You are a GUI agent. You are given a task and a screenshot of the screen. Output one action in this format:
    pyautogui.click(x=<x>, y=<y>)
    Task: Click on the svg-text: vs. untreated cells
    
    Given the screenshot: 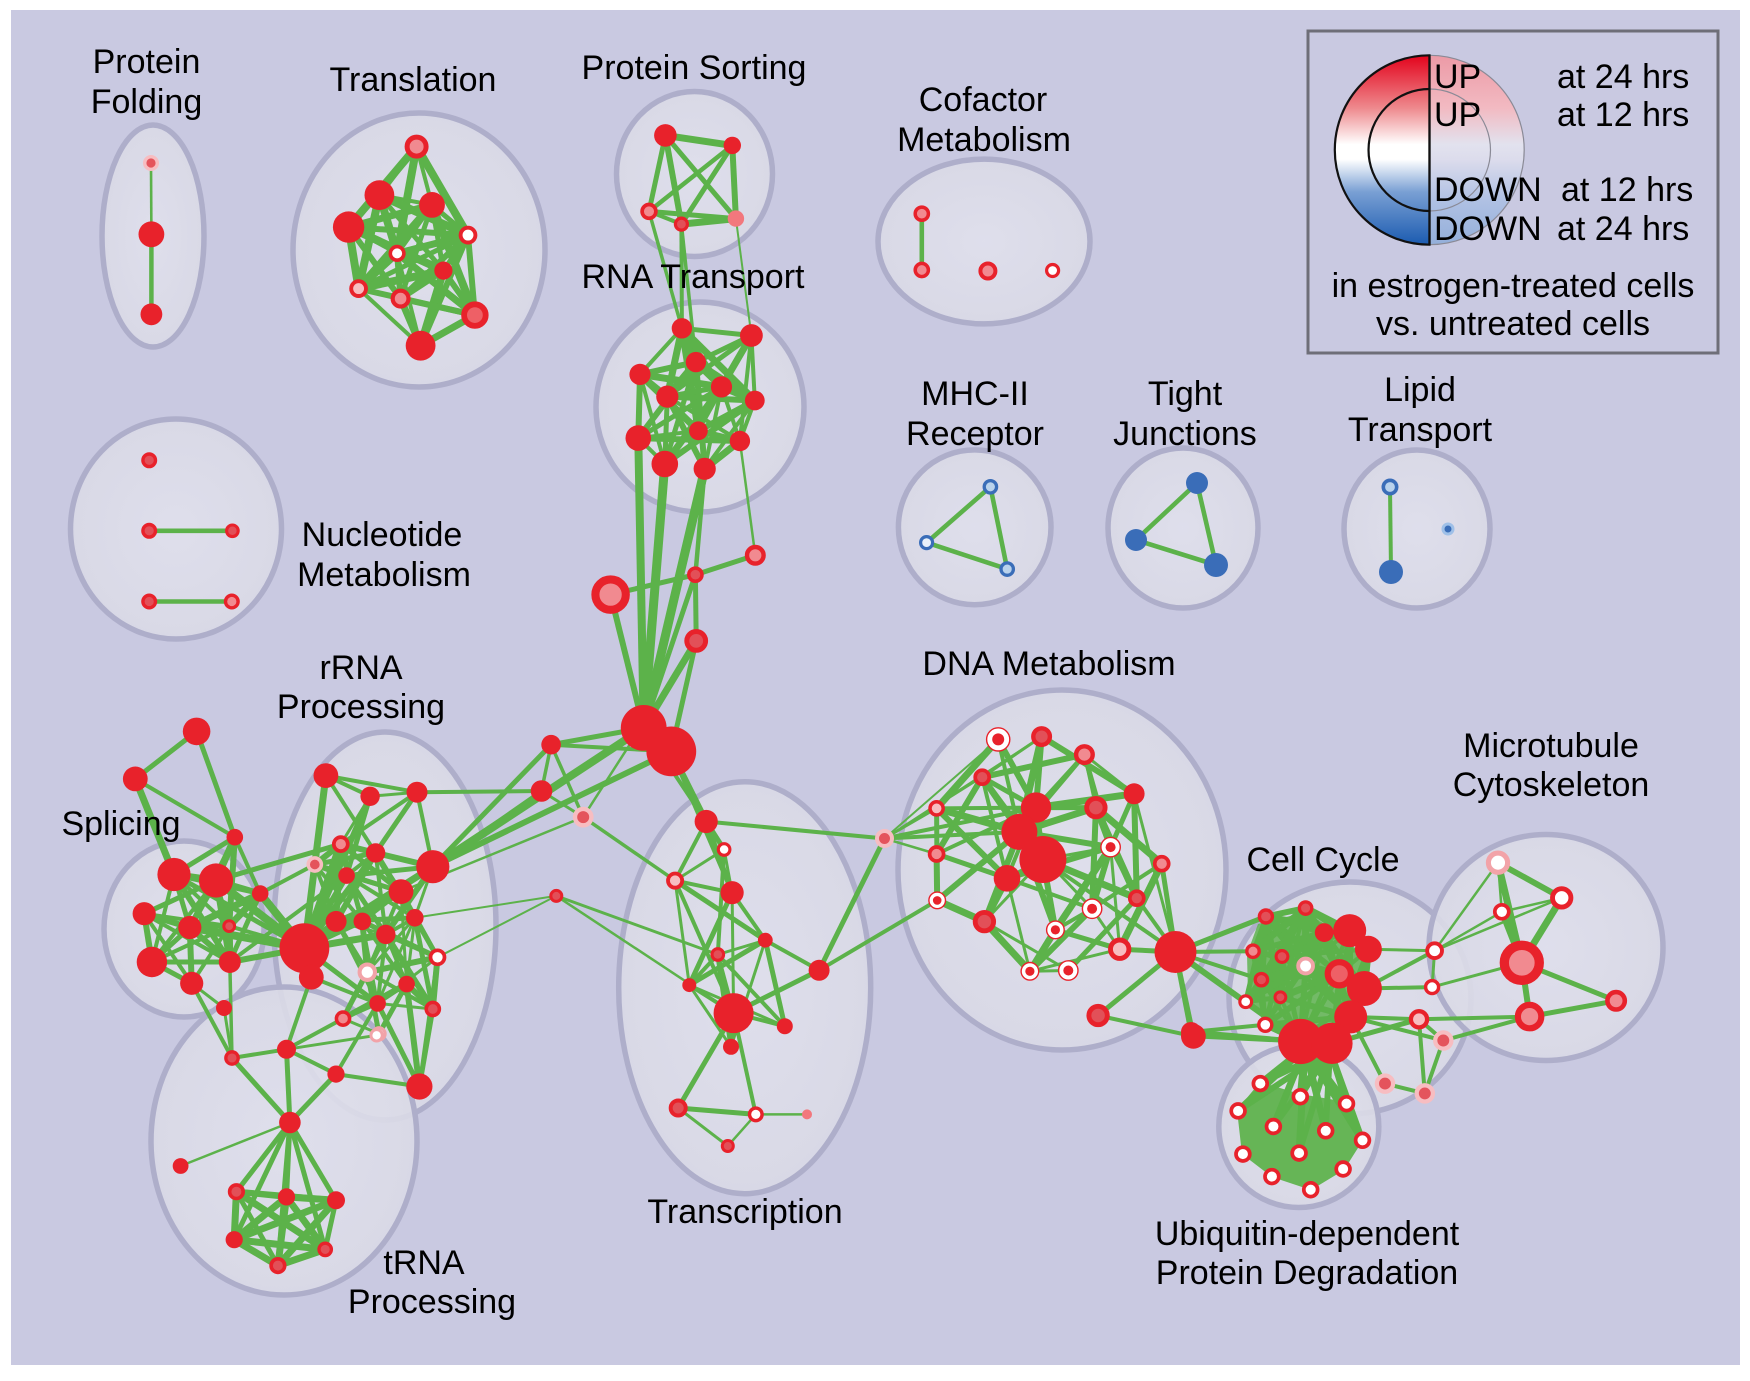 What is the action you would take?
    pyautogui.click(x=1513, y=324)
    